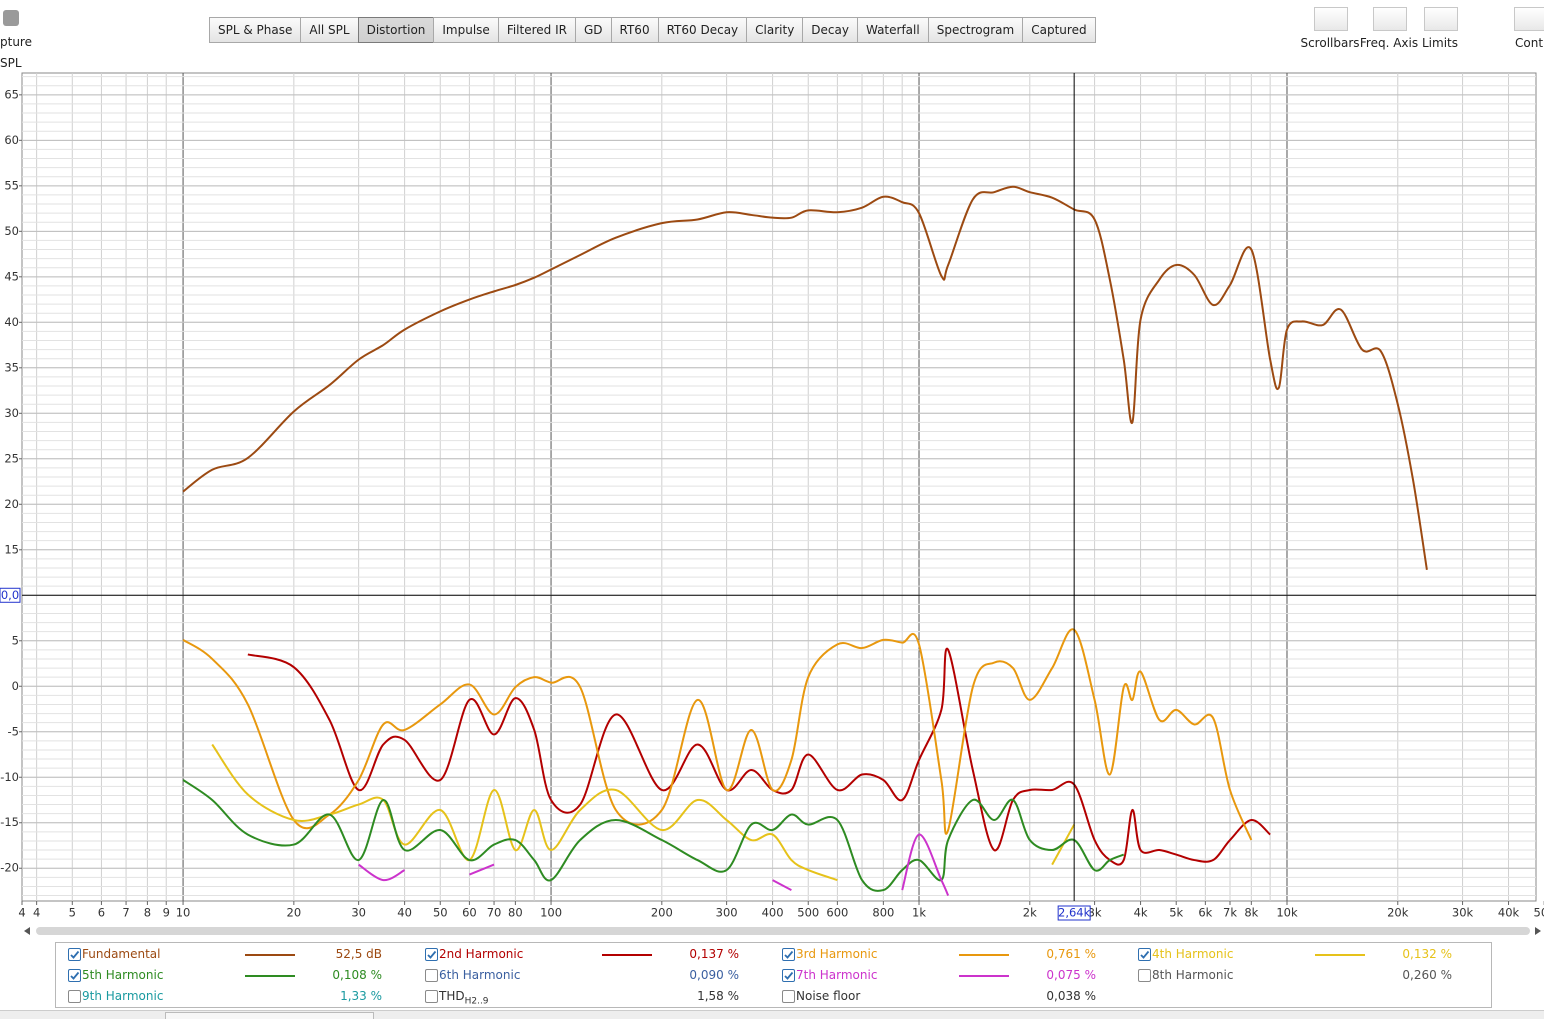  Describe the element at coordinates (1330, 43) in the screenshot. I see `tool-label: Scrollbars` at that location.